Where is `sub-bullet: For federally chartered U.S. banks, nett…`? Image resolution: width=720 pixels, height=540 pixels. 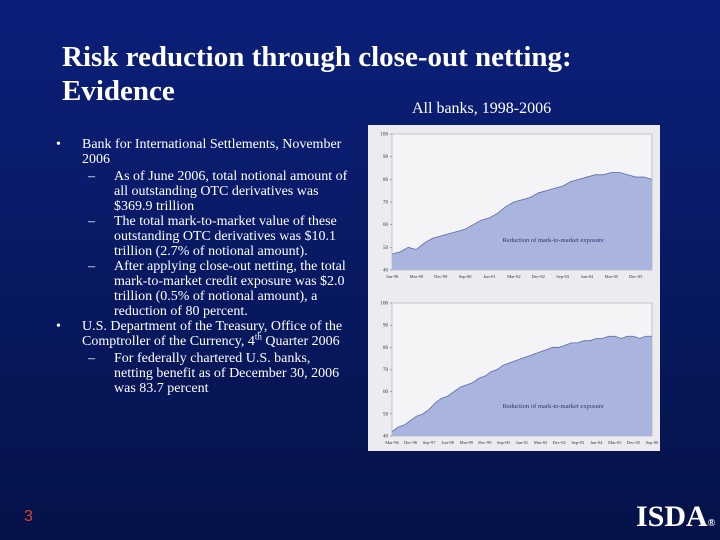
sub-bullet: For federally chartered U.S. banks, nett… is located at coordinates (202, 373).